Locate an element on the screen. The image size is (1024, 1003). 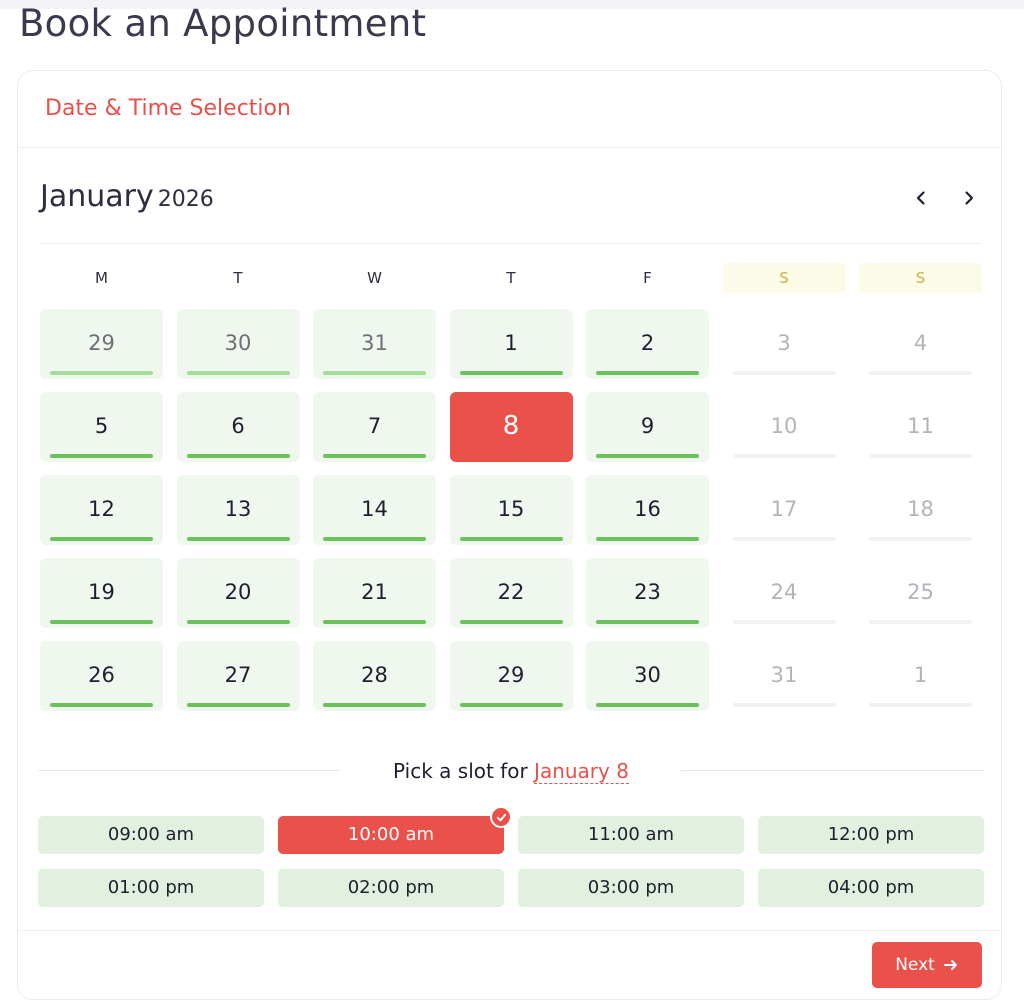
day-number: 7 is located at coordinates (374, 426).